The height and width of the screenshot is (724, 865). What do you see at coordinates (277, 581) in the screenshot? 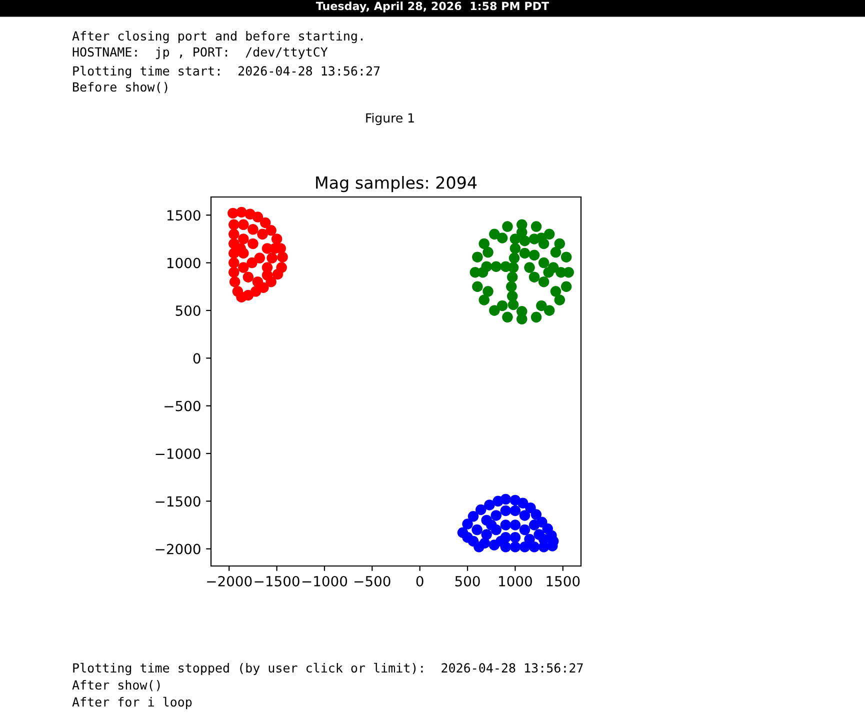
I see `x-tick-label: −1500` at bounding box center [277, 581].